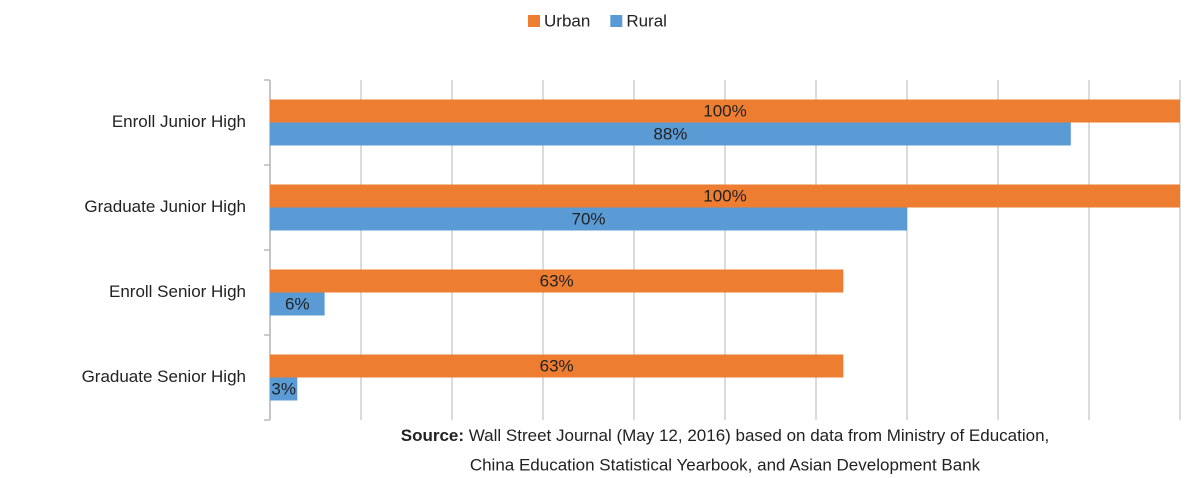  I want to click on y-tick-label: Graduate Junior High, so click(165, 206).